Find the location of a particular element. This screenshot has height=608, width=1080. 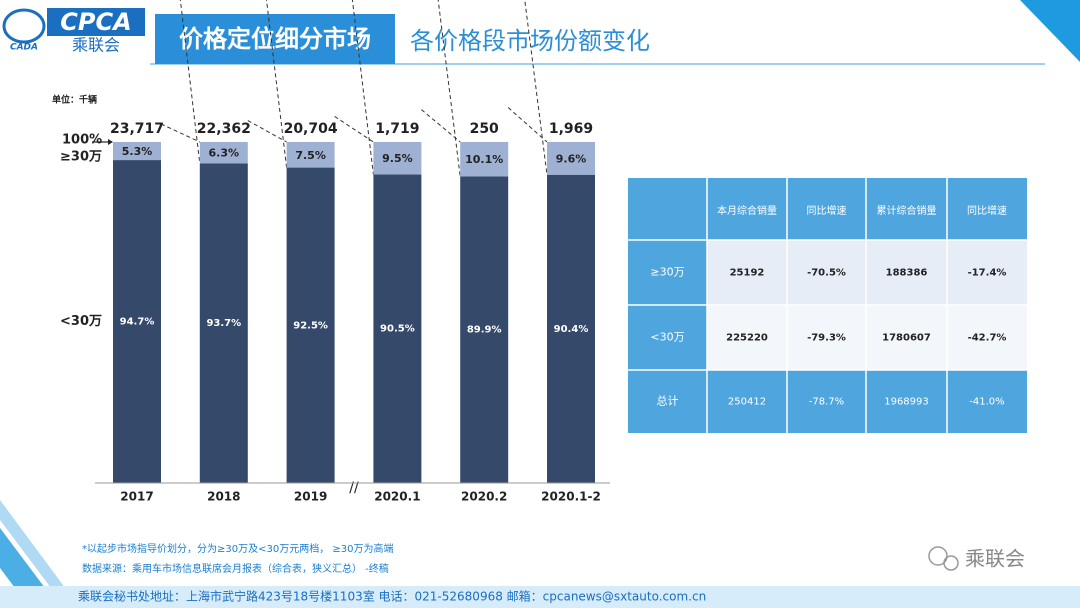

note: 数据来源：乘用车市场信息联席会月报表（综合表，狭义汇总） -终稿 is located at coordinates (235, 568).